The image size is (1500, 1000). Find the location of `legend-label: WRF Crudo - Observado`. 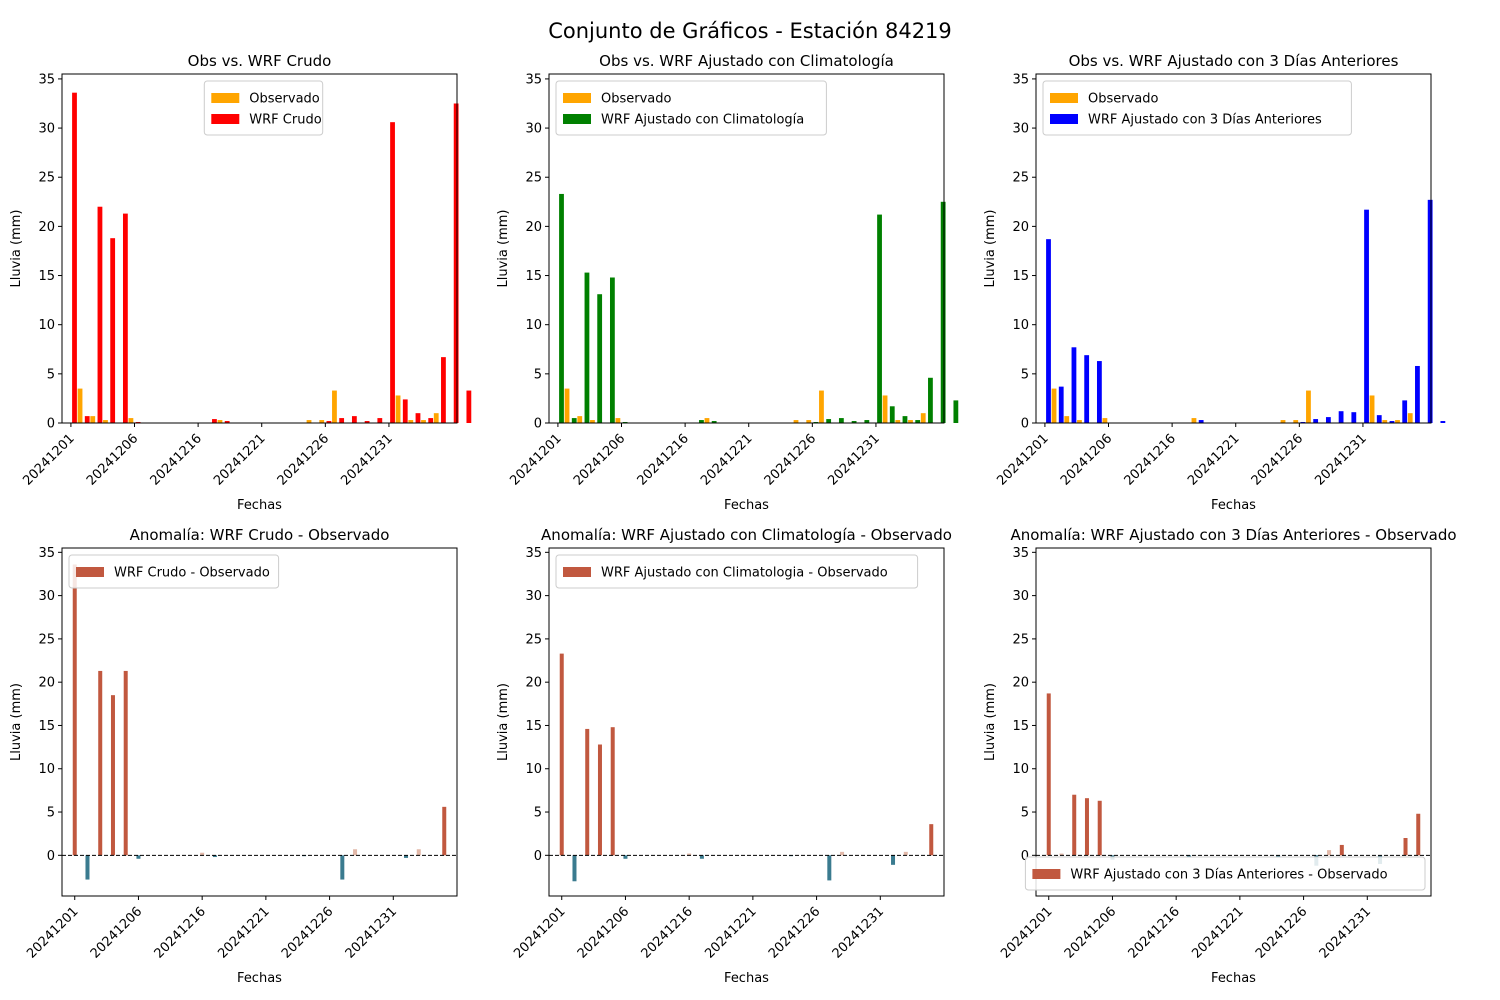

legend-label: WRF Crudo - Observado is located at coordinates (192, 573).